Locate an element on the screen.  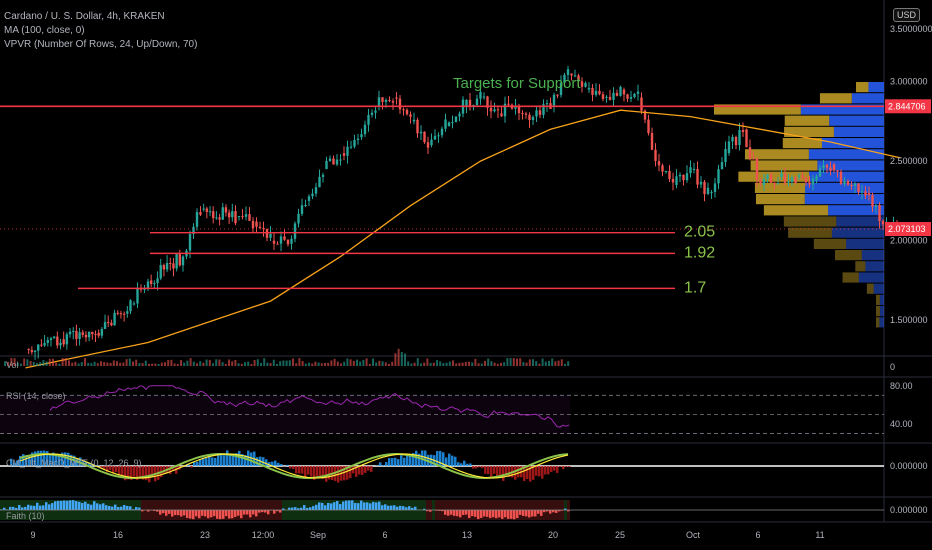
time-tick: 11 is located at coordinates (819, 535).